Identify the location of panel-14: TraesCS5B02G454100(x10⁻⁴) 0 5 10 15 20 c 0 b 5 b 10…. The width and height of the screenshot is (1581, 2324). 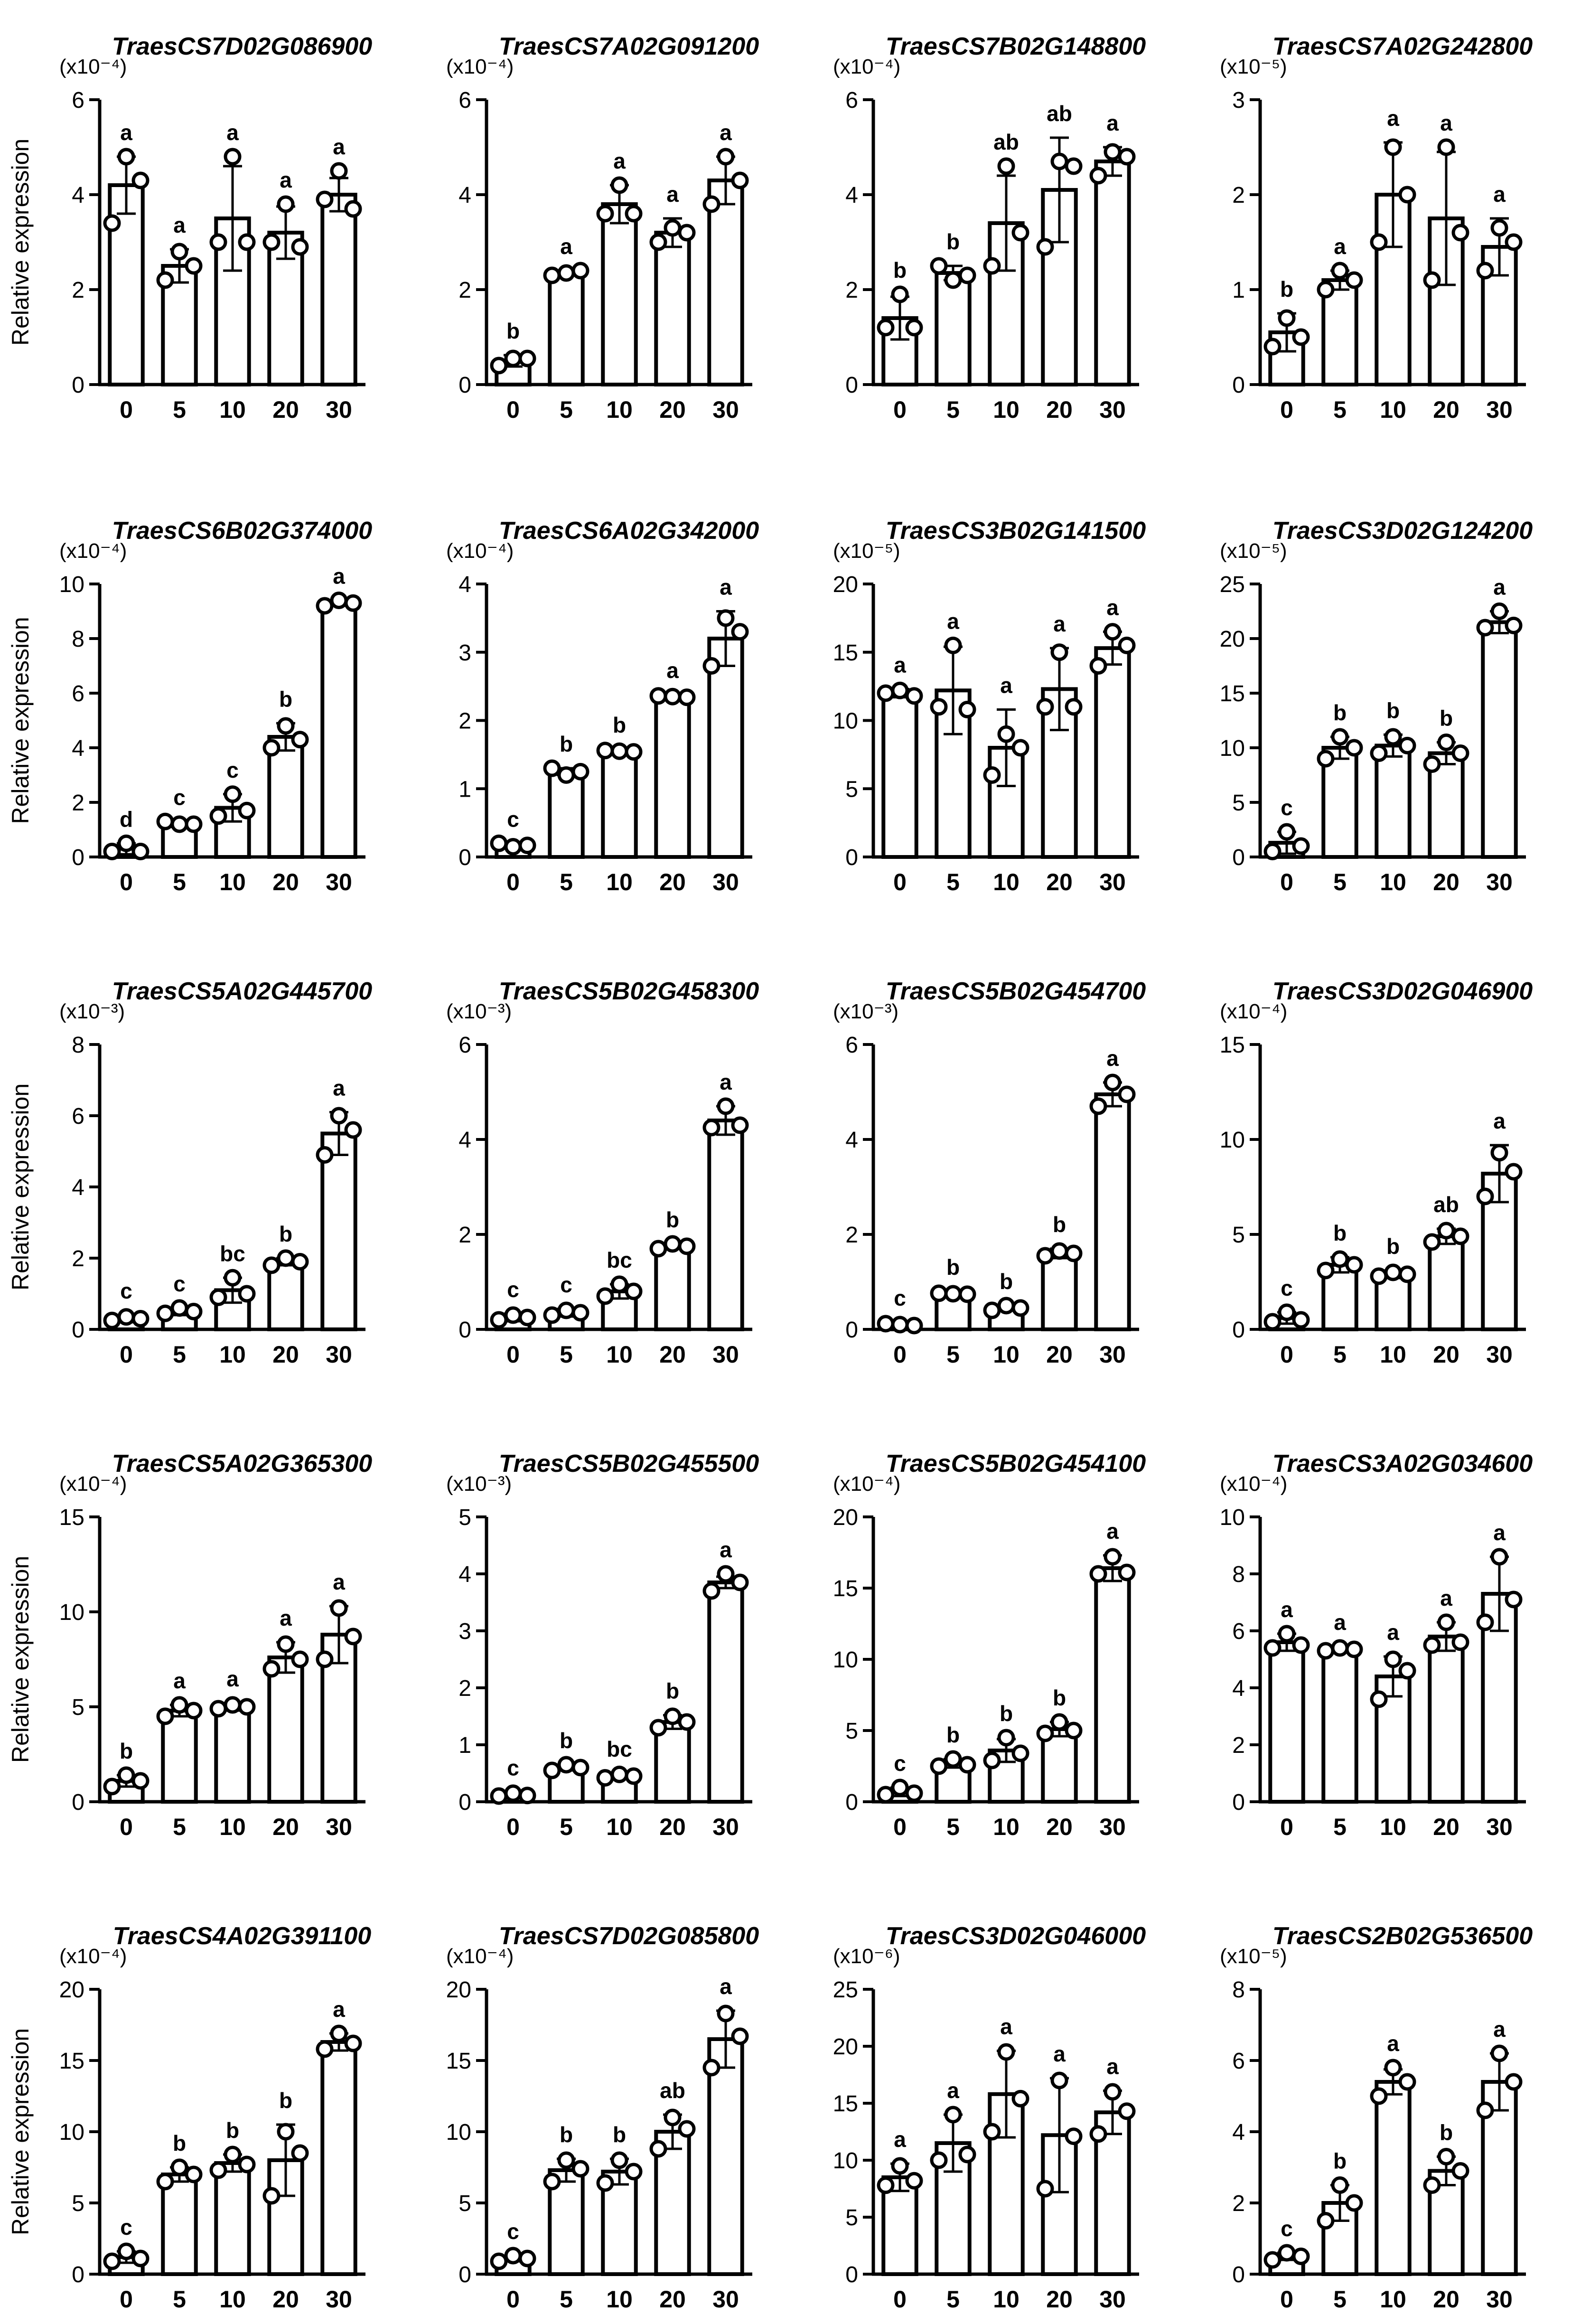
(990, 1645).